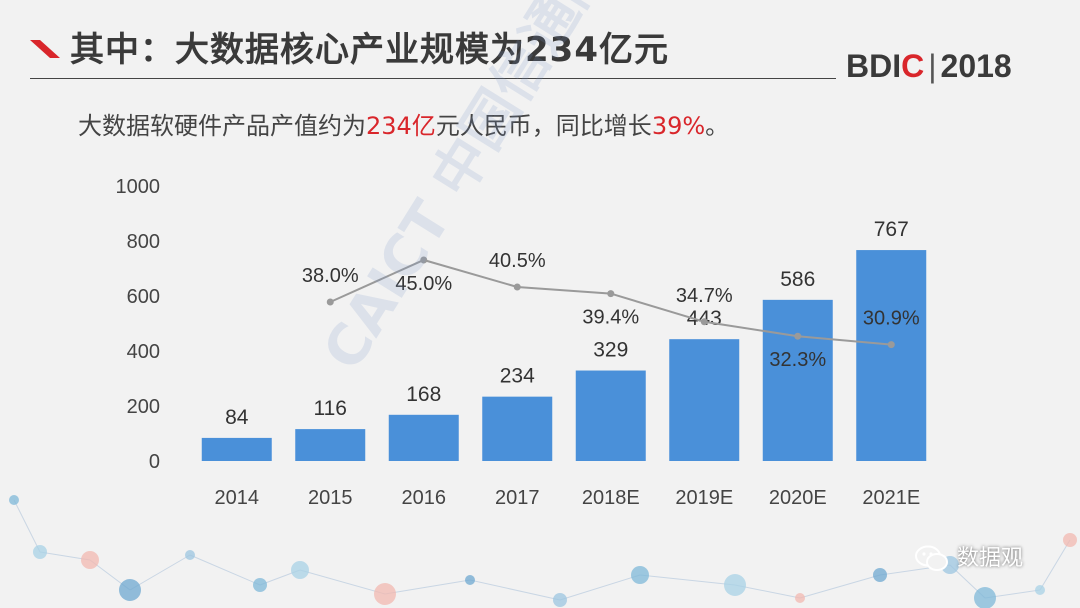 The image size is (1080, 608). Describe the element at coordinates (401, 126) in the screenshot. I see `subtitle-value: 234亿` at that location.